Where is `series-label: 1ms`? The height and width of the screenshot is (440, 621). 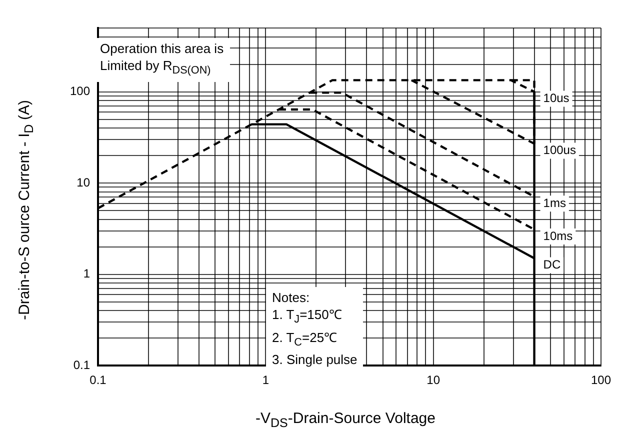 series-label: 1ms is located at coordinates (554, 203).